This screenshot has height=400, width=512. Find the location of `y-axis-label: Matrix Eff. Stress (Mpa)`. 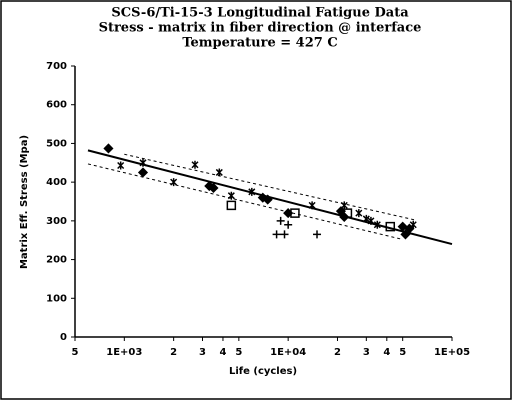

y-axis-label: Matrix Eff. Stress (Mpa) is located at coordinates (24, 202).